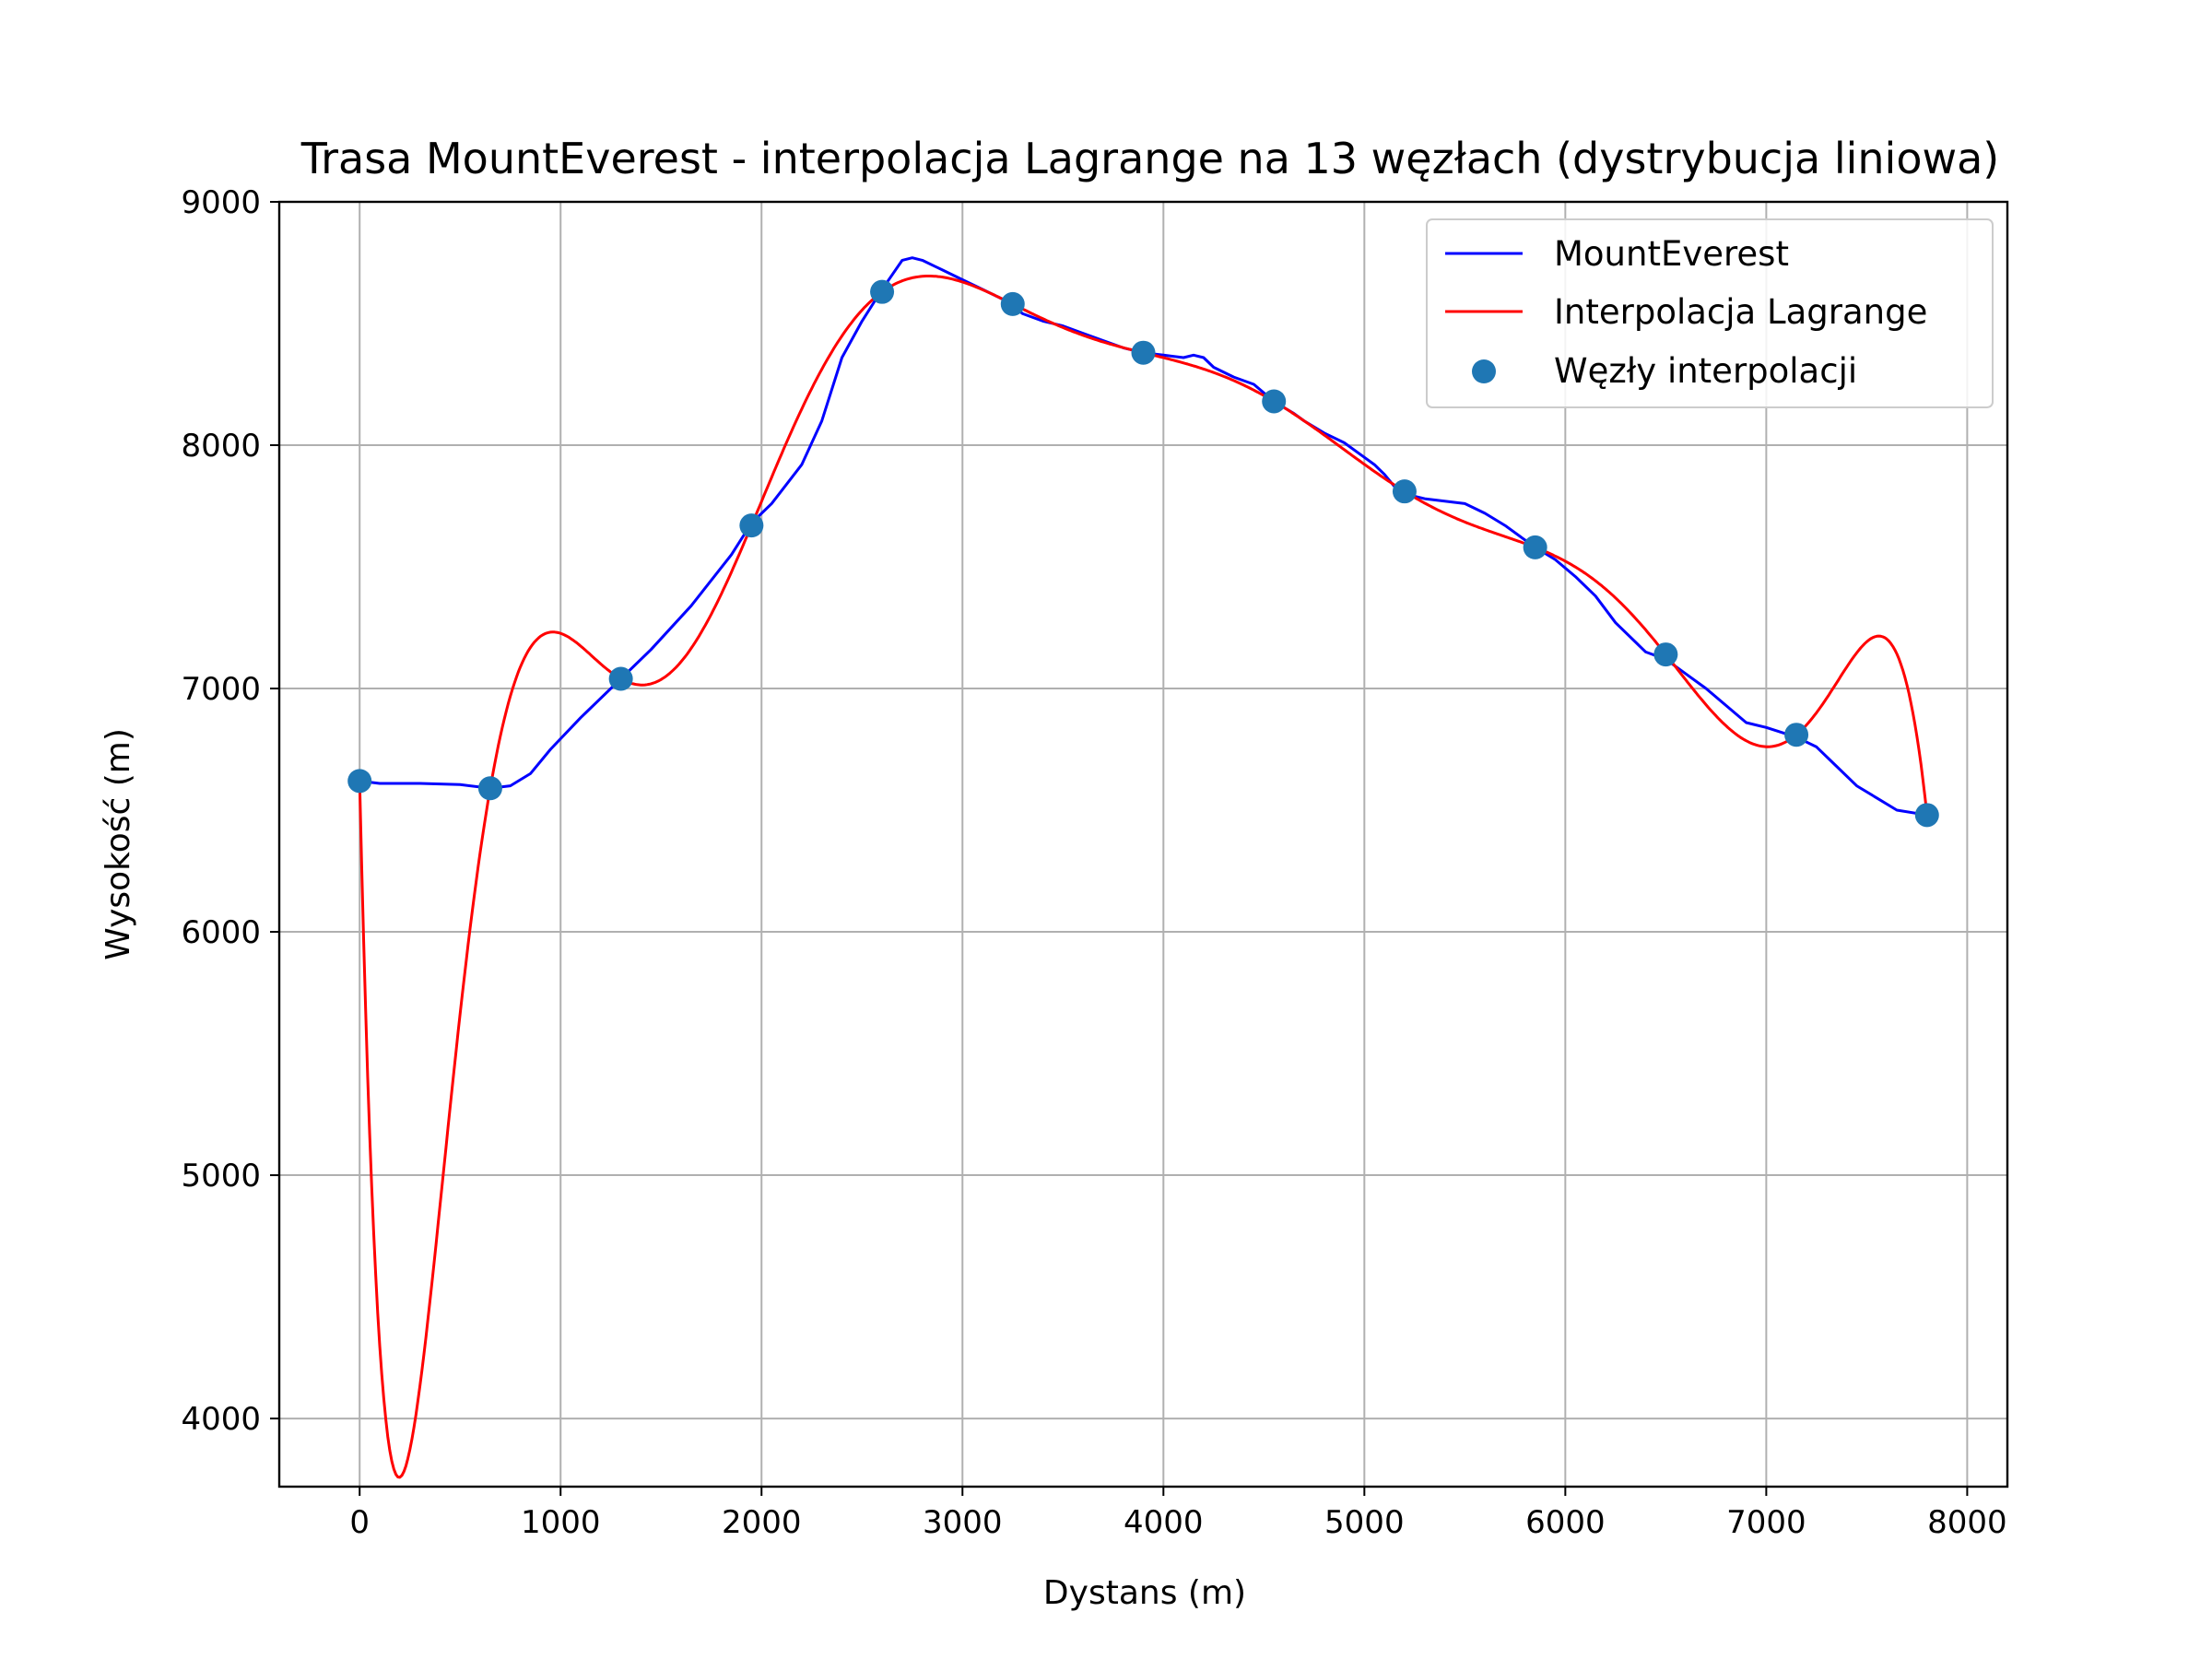 This screenshot has height=1659, width=2212. I want to click on y-tick-label: 8000, so click(221, 446).